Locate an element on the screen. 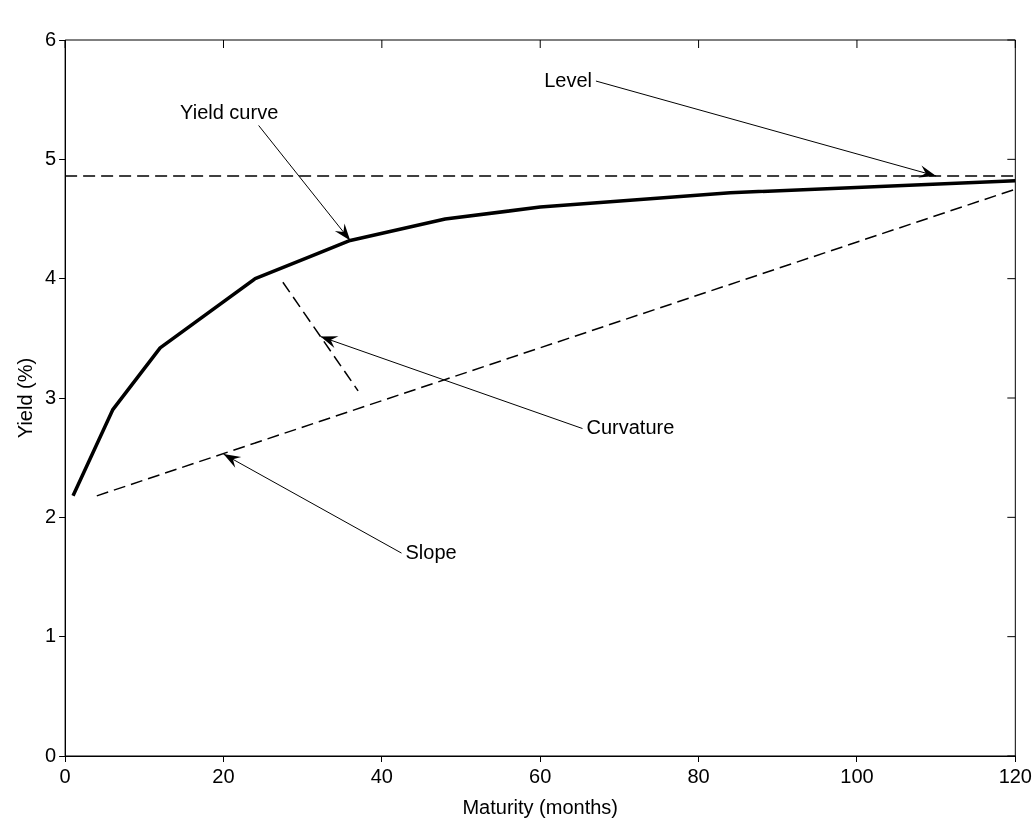 The image size is (1035, 829). y-tick-label: 2 is located at coordinates (51, 515).